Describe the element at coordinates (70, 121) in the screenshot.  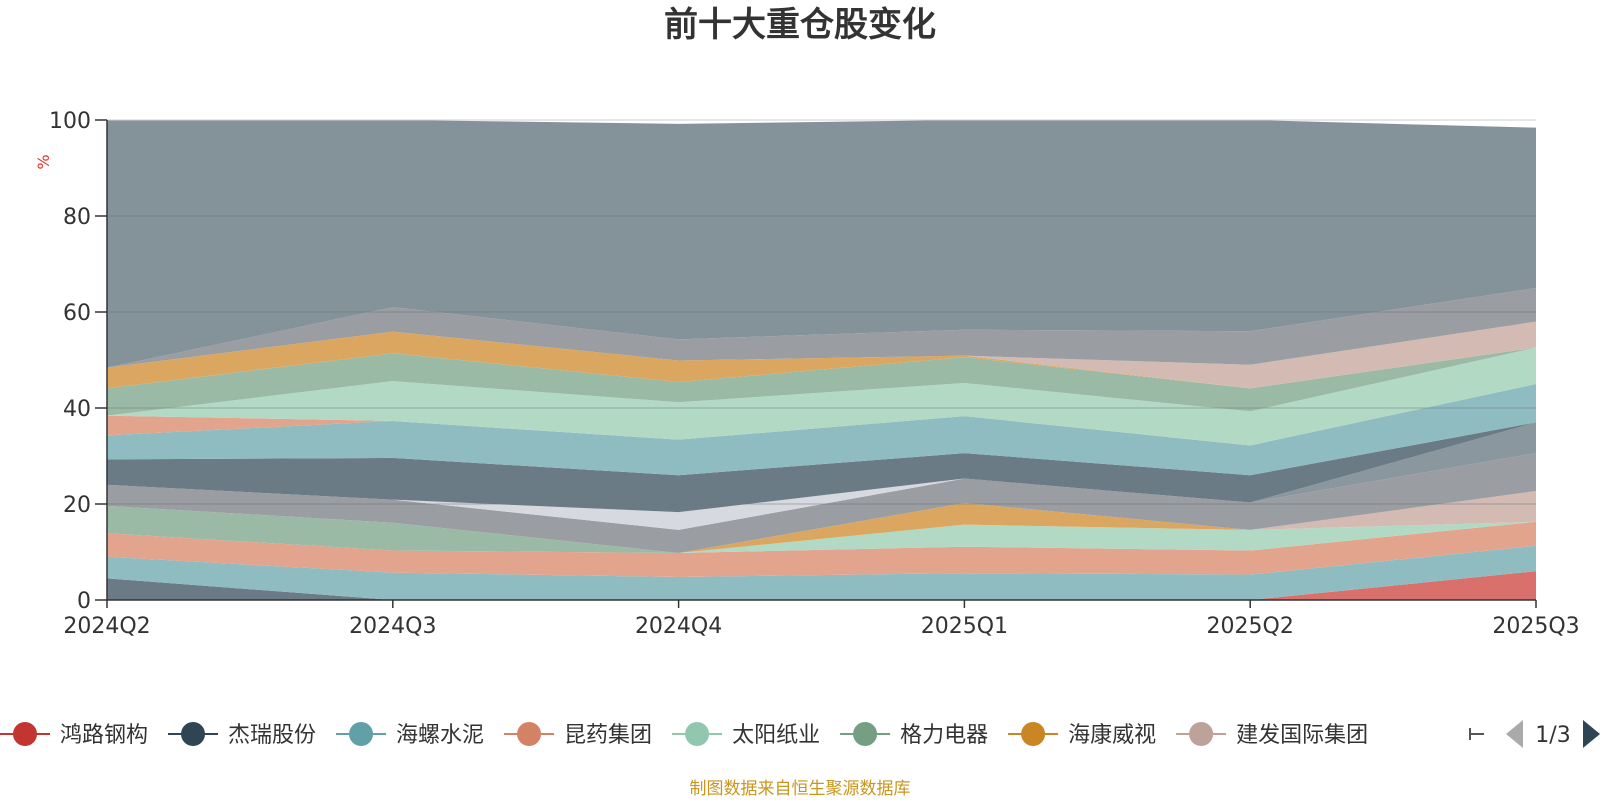
I see `y-tick-label: 100` at that location.